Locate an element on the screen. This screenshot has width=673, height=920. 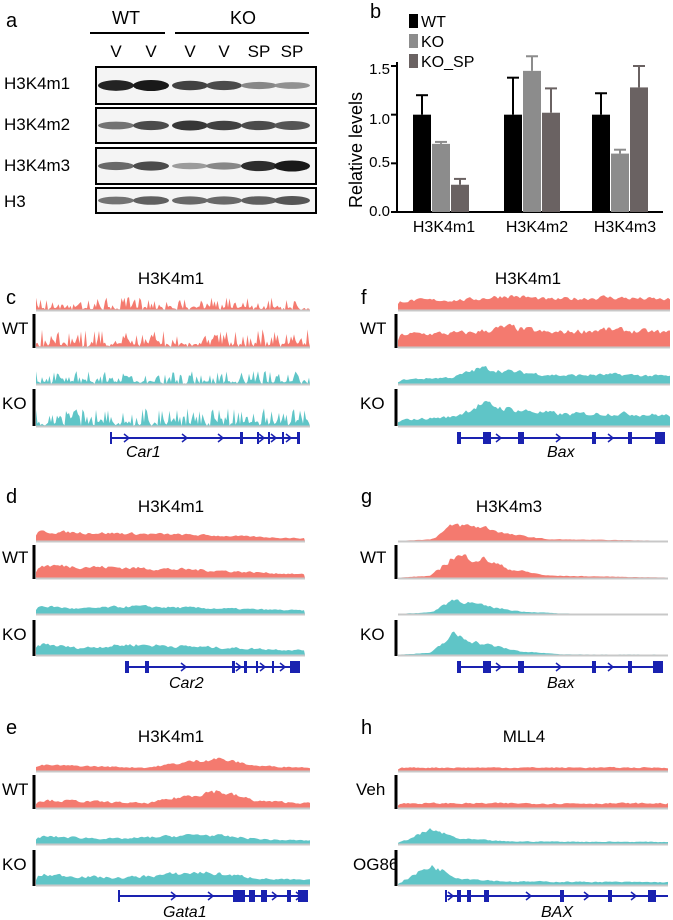
blot-label-h3k4m2: H3K4m2 is located at coordinates (37, 124).